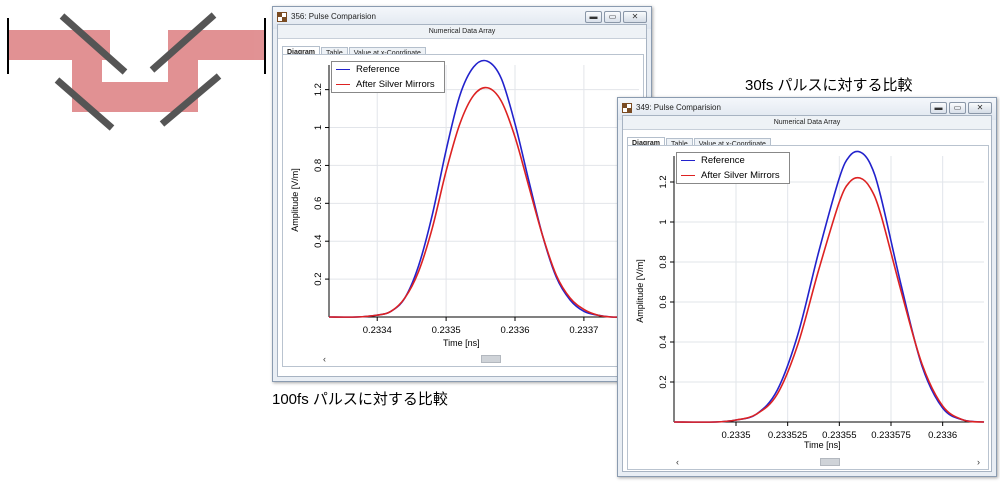 This screenshot has width=1000, height=485. What do you see at coordinates (483, 202) in the screenshot?
I see `series-line-after-silver-mirrors` at bounding box center [483, 202].